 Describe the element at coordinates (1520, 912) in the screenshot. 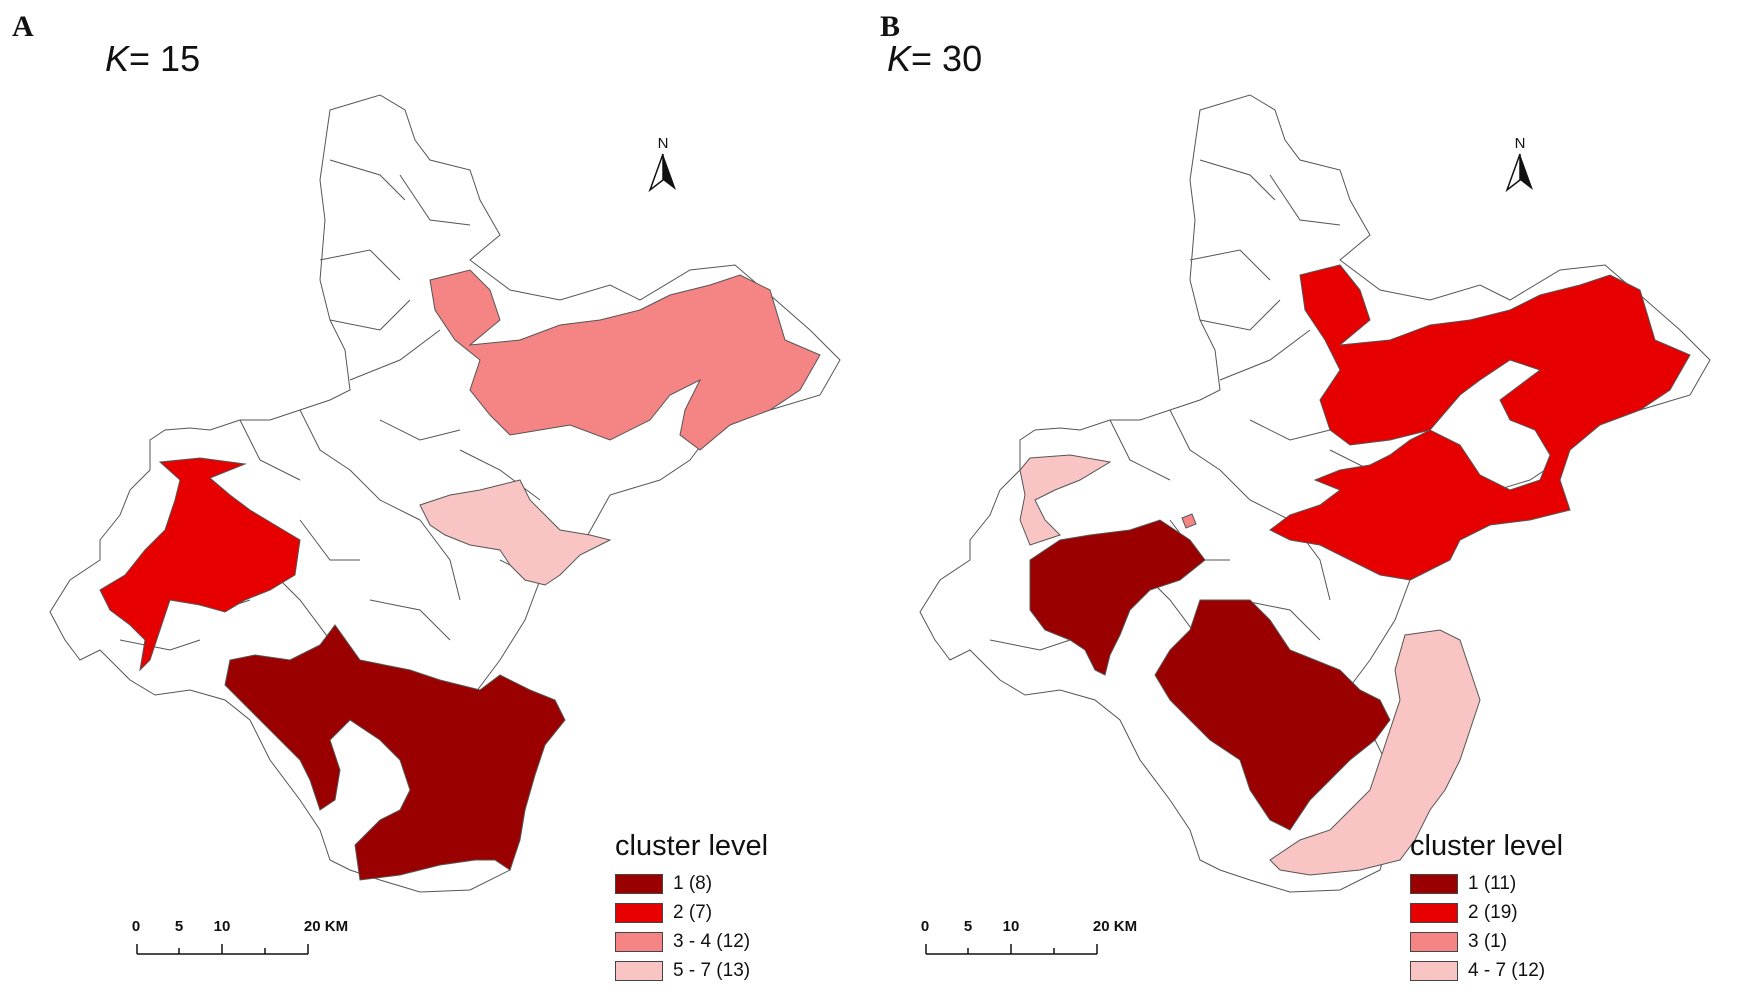

I see `legend-item: 2 (19)` at that location.